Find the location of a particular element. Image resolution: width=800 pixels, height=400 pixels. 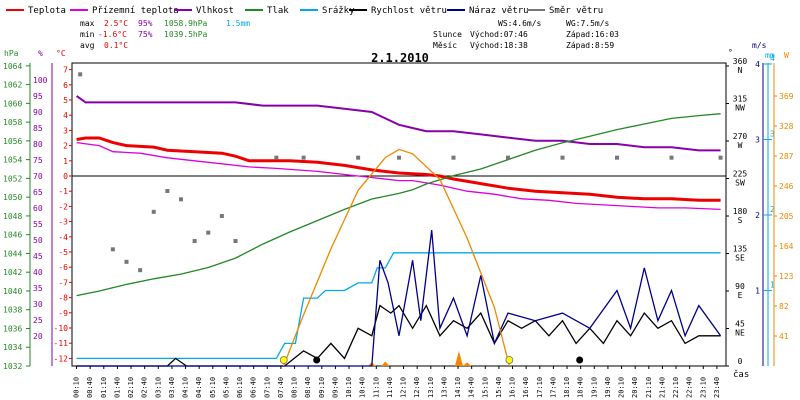

hpa-tick: 1046 is located at coordinates (12, 235).